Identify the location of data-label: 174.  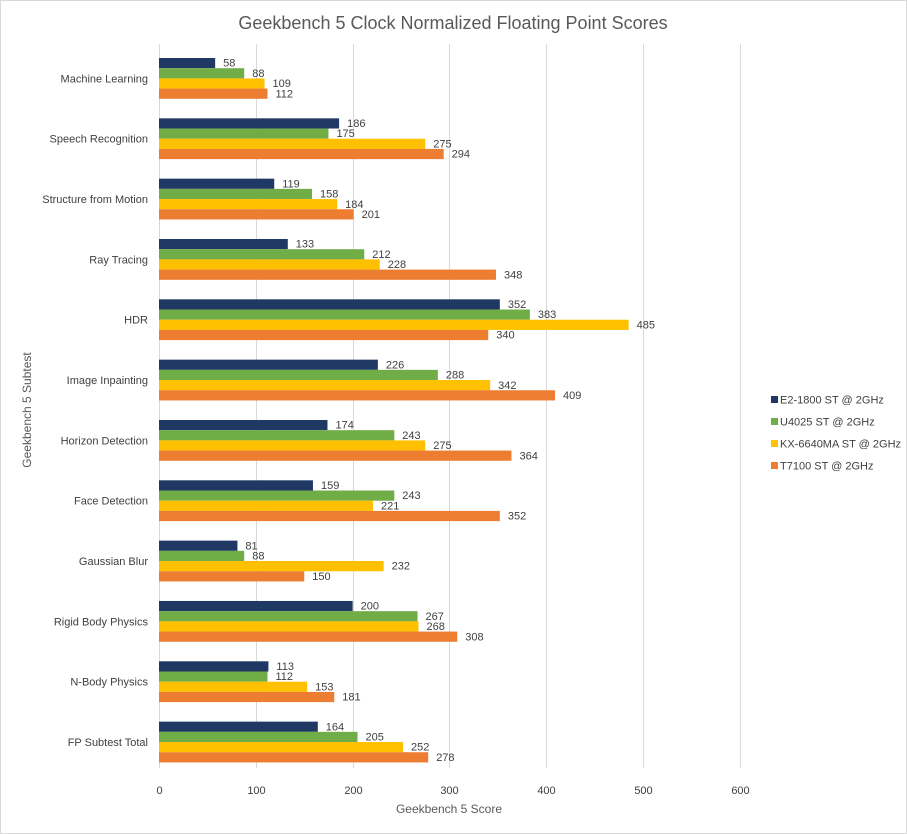
(344, 426).